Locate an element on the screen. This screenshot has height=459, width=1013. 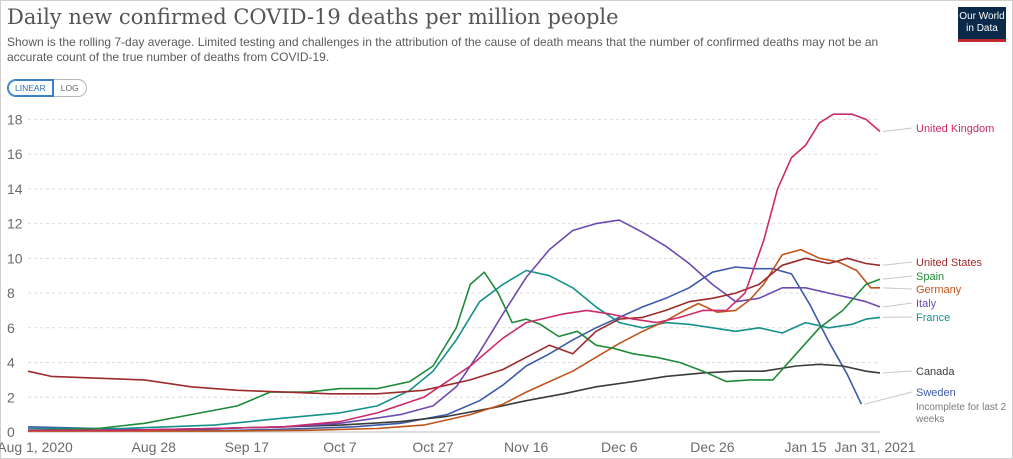
y-tick-label: 8 is located at coordinates (11, 293).